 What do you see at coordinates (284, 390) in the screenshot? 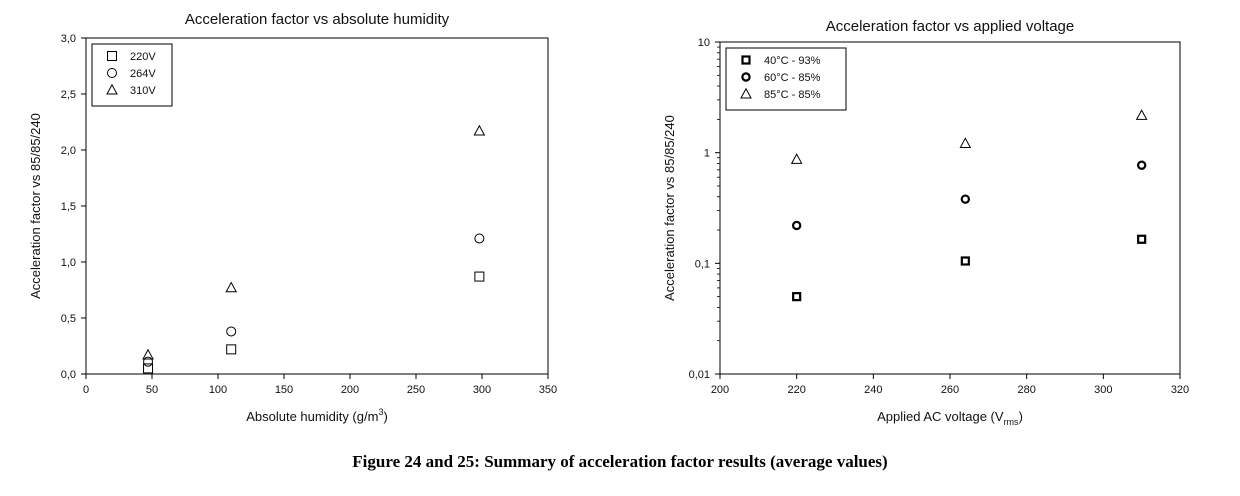
I see `x-tick-label: 150` at bounding box center [284, 390].